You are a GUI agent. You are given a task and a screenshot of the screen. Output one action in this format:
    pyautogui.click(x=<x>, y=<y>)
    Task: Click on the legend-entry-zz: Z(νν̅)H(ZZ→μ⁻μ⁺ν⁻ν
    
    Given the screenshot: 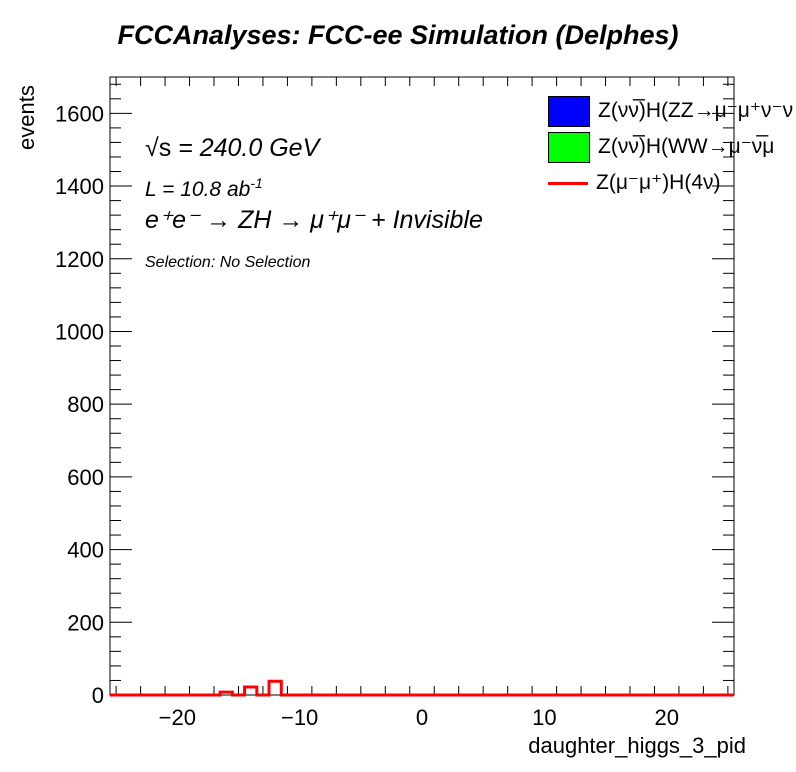 What is the action you would take?
    pyautogui.click(x=672, y=111)
    